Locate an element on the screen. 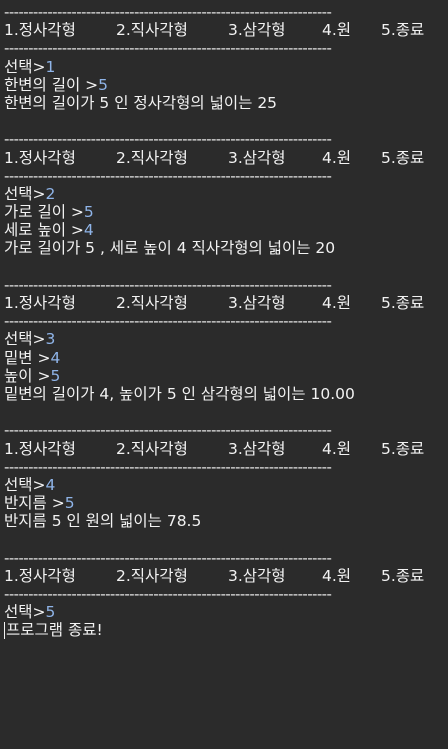  prompt-line: 밑변 >4 is located at coordinates (224, 358).